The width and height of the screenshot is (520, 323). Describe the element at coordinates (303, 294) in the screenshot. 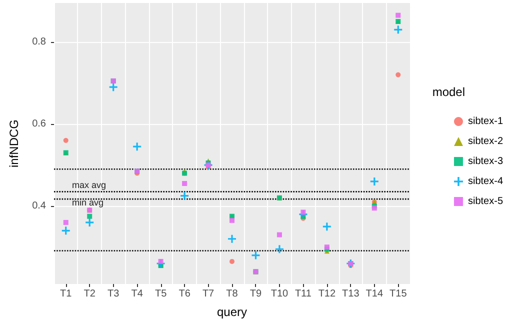

I see `x-tick-label: T11` at that location.